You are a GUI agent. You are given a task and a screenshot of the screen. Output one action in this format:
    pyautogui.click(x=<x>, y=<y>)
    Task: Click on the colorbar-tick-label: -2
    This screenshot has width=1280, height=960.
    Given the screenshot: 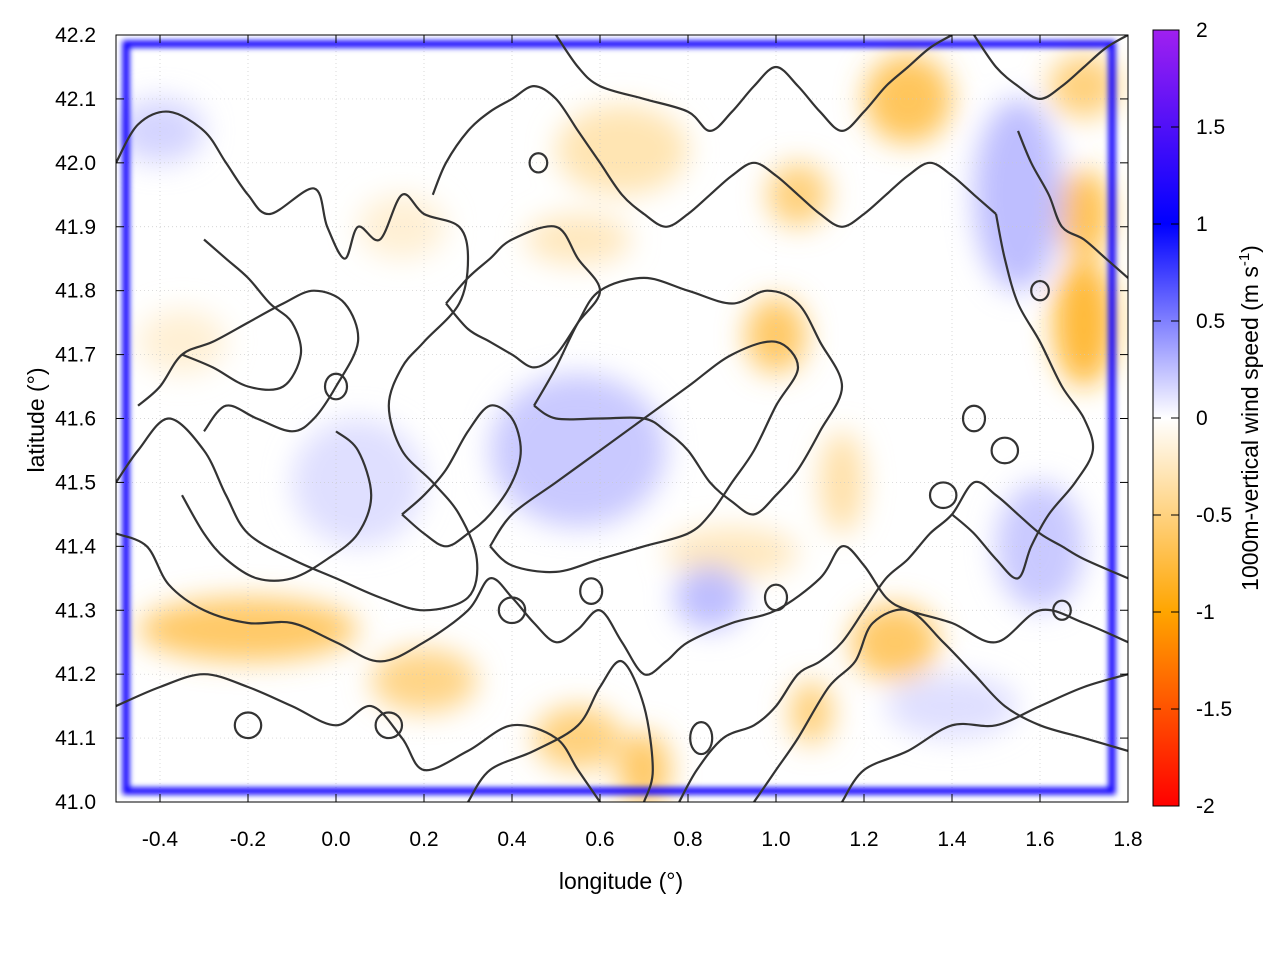 What is the action you would take?
    pyautogui.click(x=1205, y=806)
    